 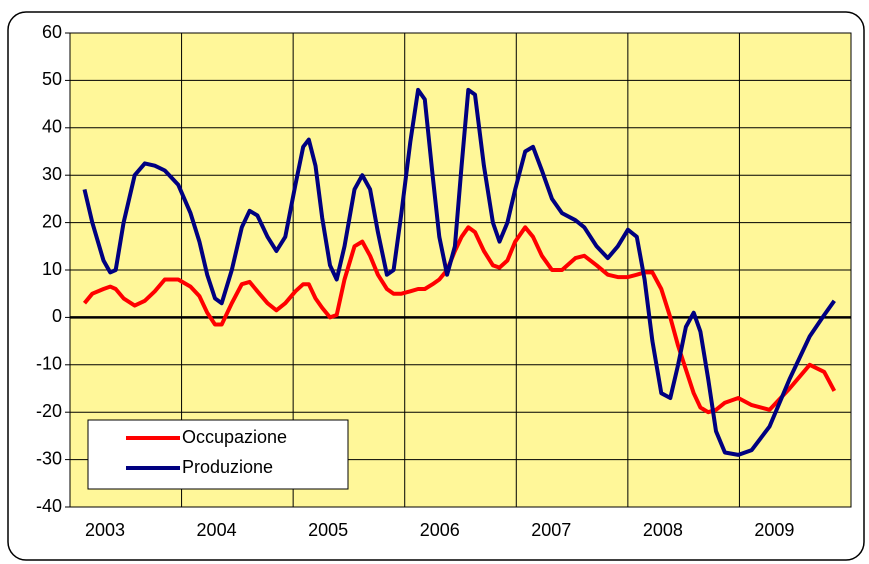 What do you see at coordinates (440, 530) in the screenshot?
I see `x-tick-label: 2006` at bounding box center [440, 530].